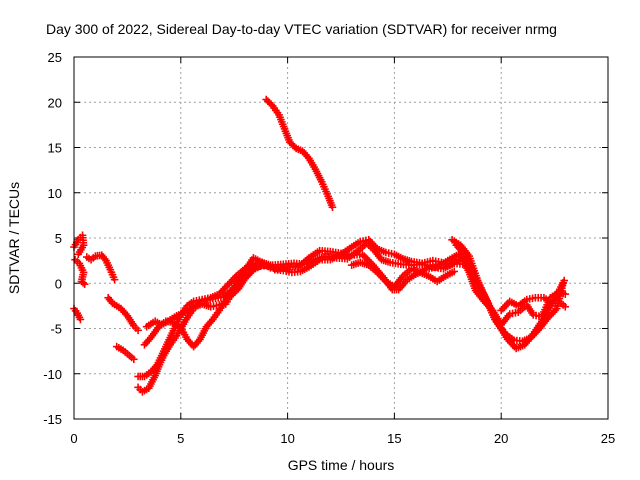 This screenshot has width=640, height=480. What do you see at coordinates (209, 296) in the screenshot?
I see `series-track-trough-d` at bounding box center [209, 296].